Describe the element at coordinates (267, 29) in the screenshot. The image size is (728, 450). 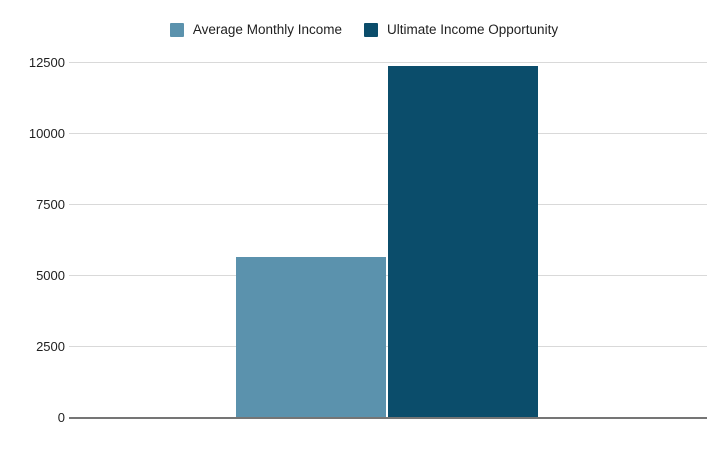
I see `legend-label: Average Monthly Income` at that location.